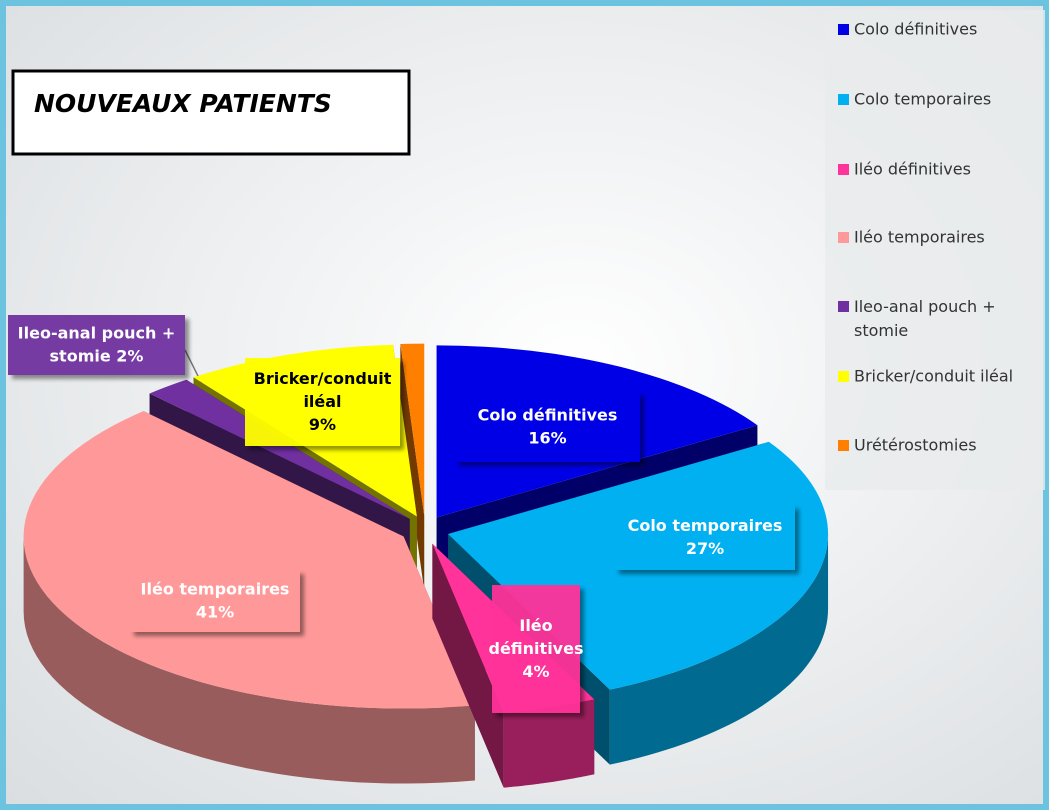  What do you see at coordinates (933, 376) in the screenshot?
I see `legend-label: Bricker/conduit iléal` at bounding box center [933, 376].